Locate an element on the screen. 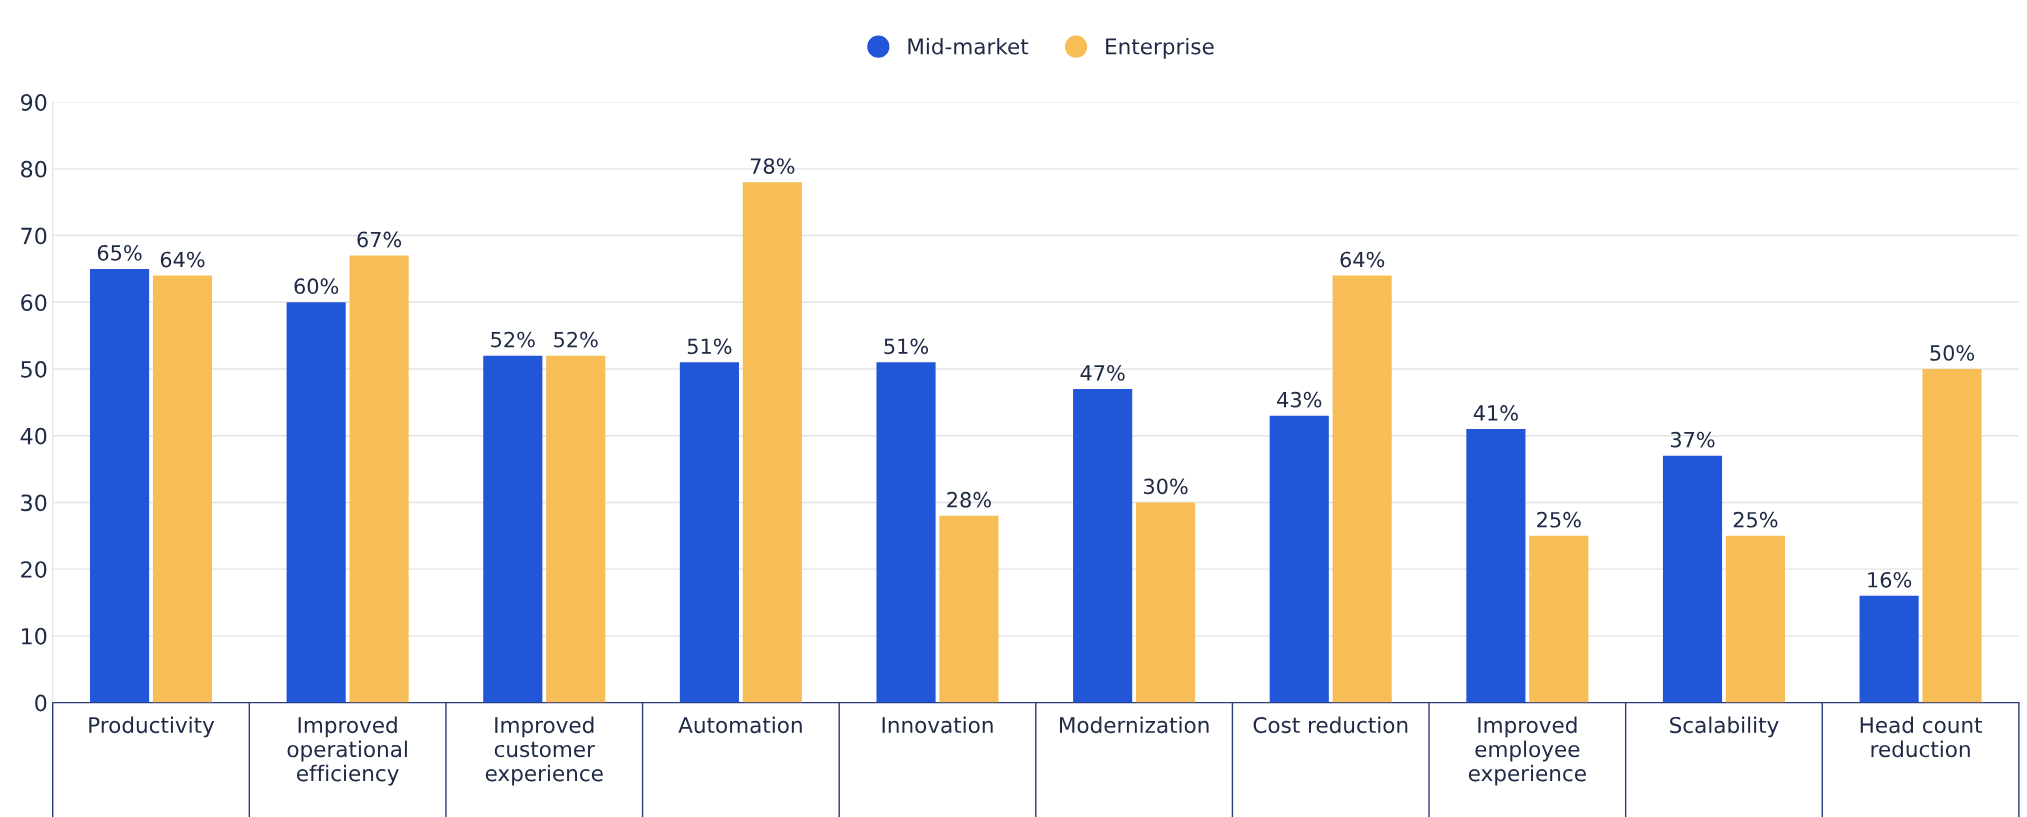 This screenshot has width=2027, height=817. y-tick-label: 70 is located at coordinates (34, 236).